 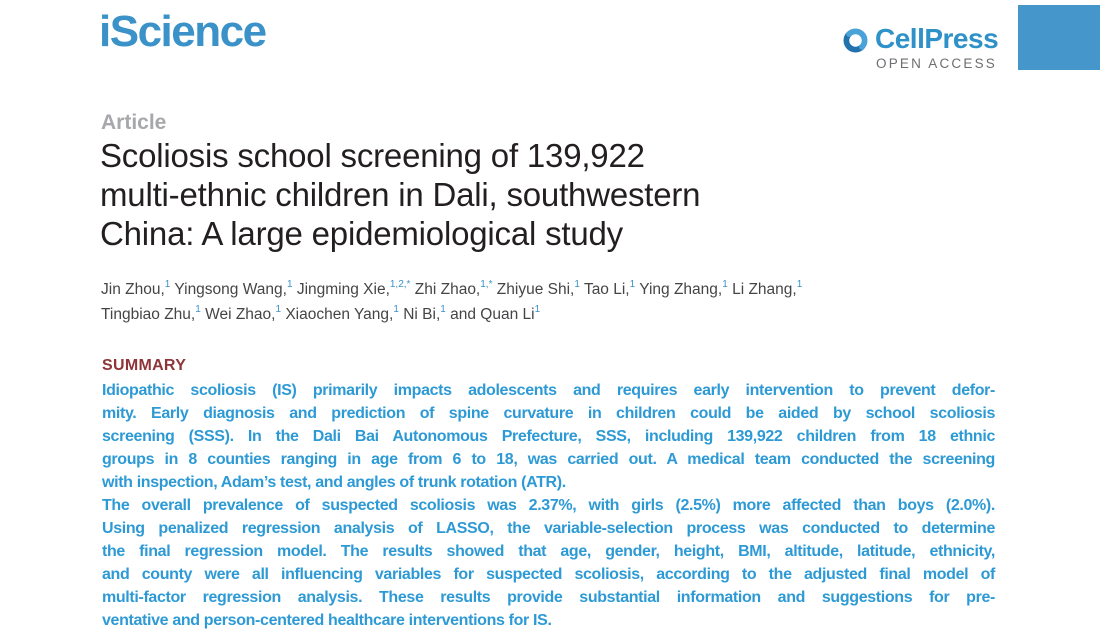 What do you see at coordinates (339, 314) in the screenshot?
I see `author-name: Xiaochen Yang,` at bounding box center [339, 314].